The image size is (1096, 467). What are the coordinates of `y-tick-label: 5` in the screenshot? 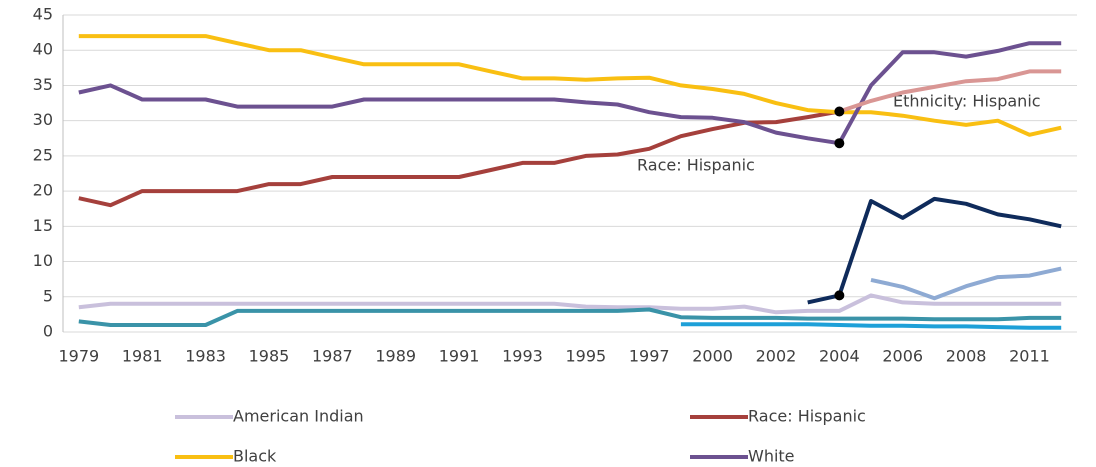 It's located at (48, 295).